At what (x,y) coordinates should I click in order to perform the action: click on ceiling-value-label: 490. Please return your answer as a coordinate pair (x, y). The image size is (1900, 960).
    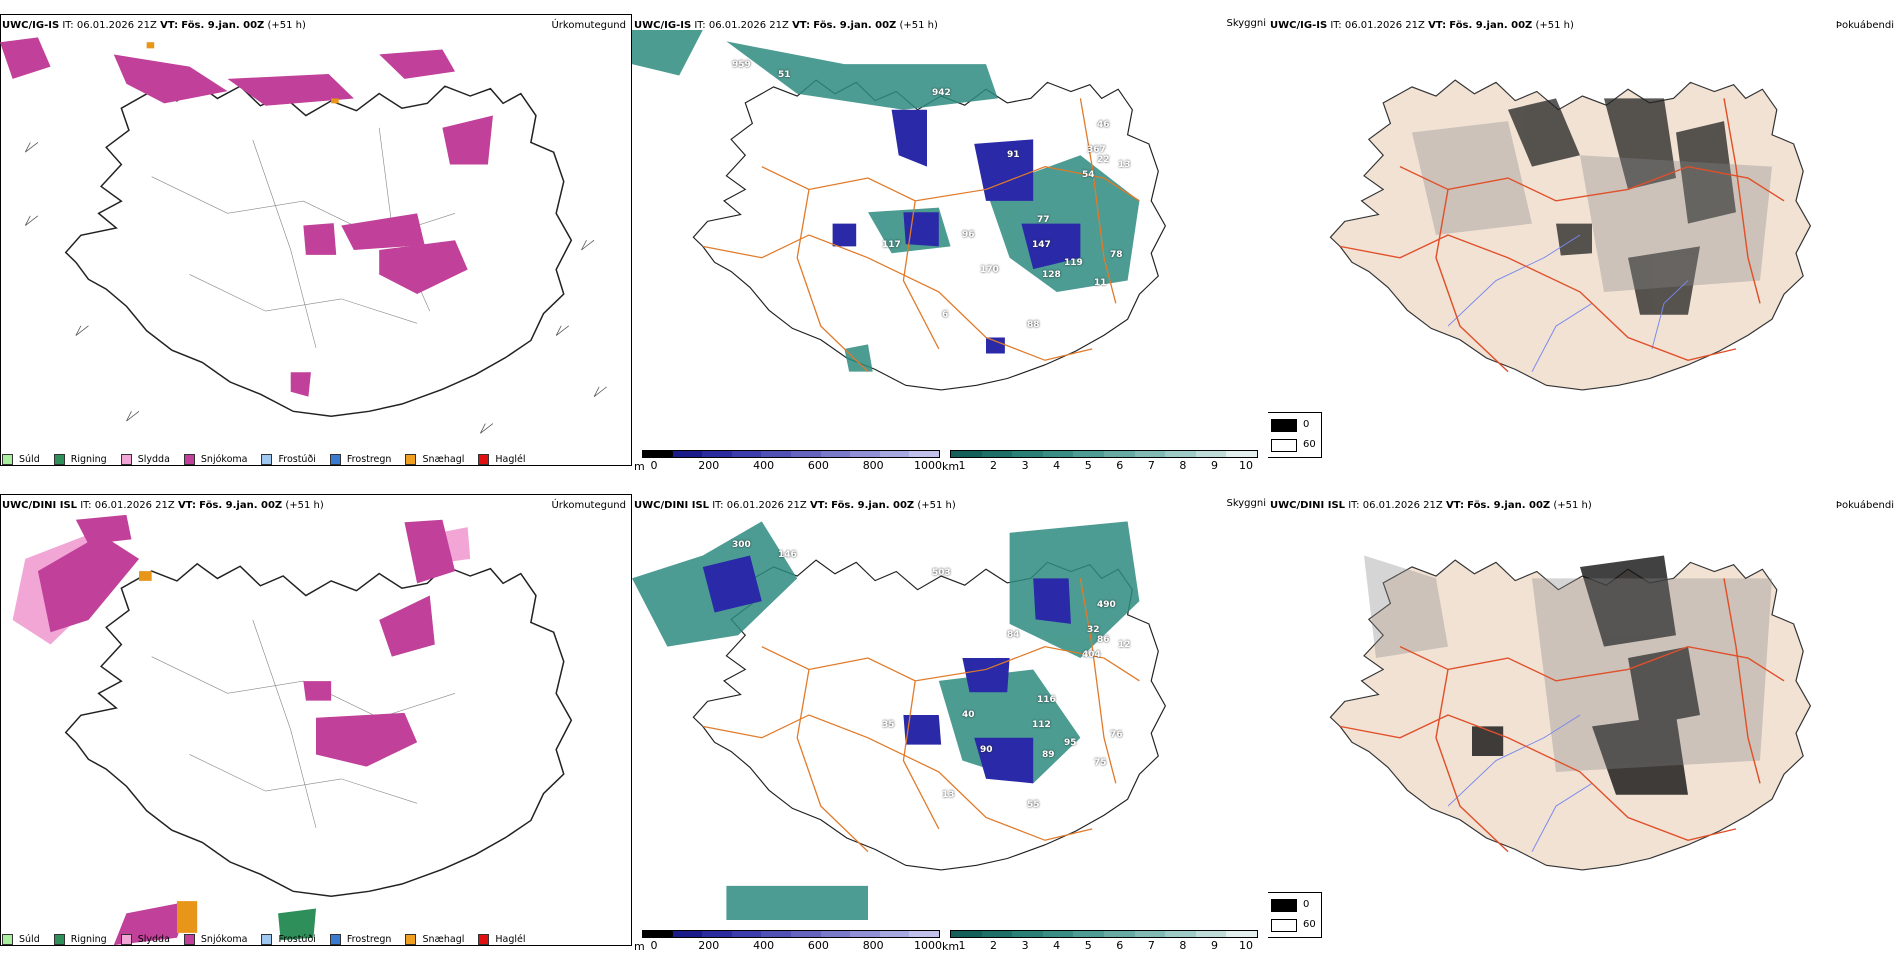
    Looking at the image, I should click on (1106, 605).